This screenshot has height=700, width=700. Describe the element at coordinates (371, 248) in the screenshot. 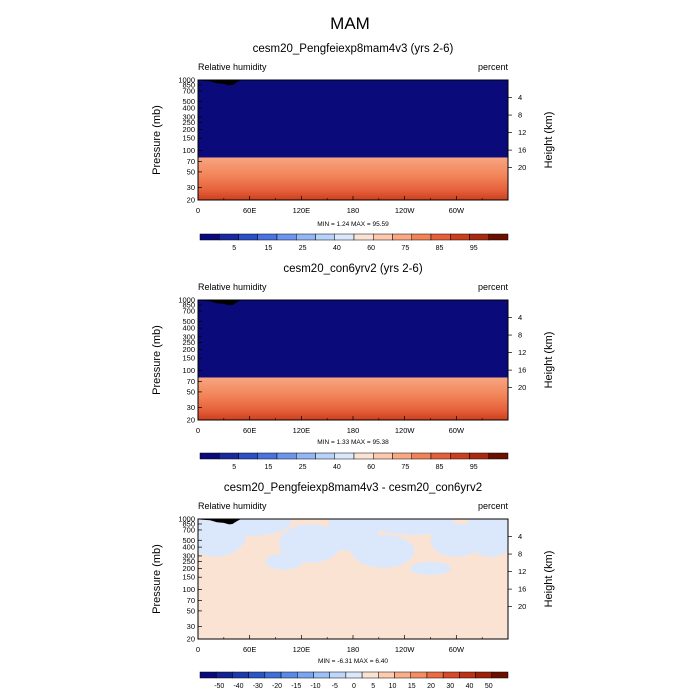

I see `colorbar-label: 60` at that location.